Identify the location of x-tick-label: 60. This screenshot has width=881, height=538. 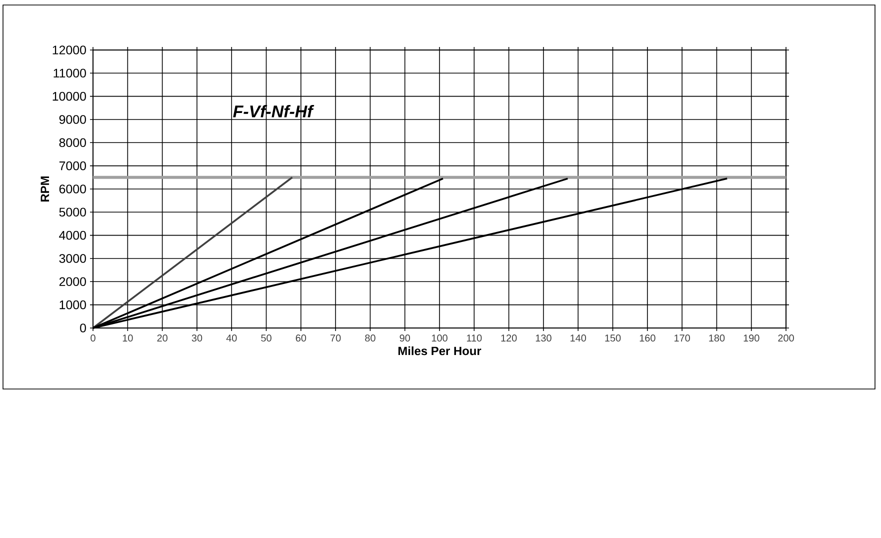
(301, 338).